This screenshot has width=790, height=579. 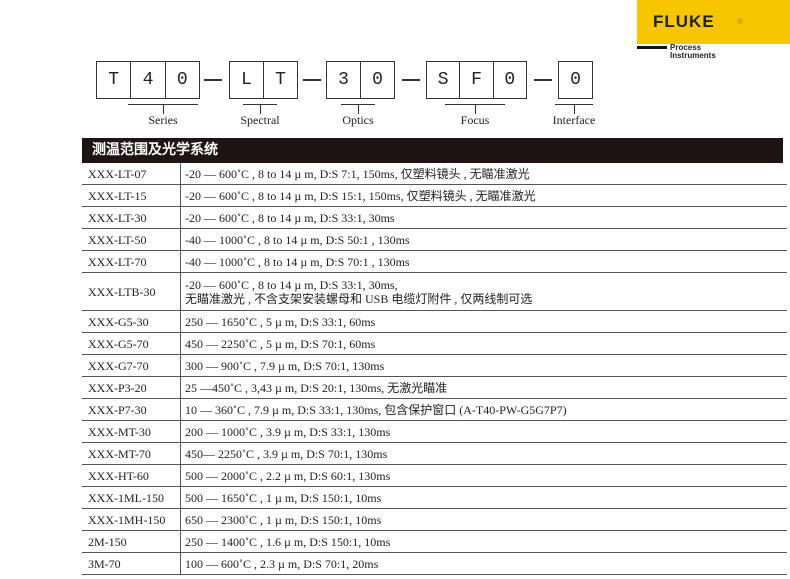 What do you see at coordinates (483, 519) in the screenshot?
I see `spec-cell: 650 — 2300˚C , 1 µ m, D:S 150:1, 10ms` at bounding box center [483, 519].